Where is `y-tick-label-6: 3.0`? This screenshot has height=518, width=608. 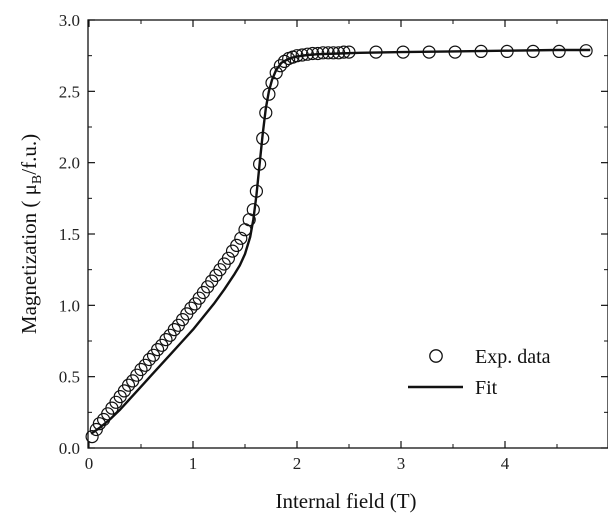
y-tick-label-6: 3.0 is located at coordinates (69, 20).